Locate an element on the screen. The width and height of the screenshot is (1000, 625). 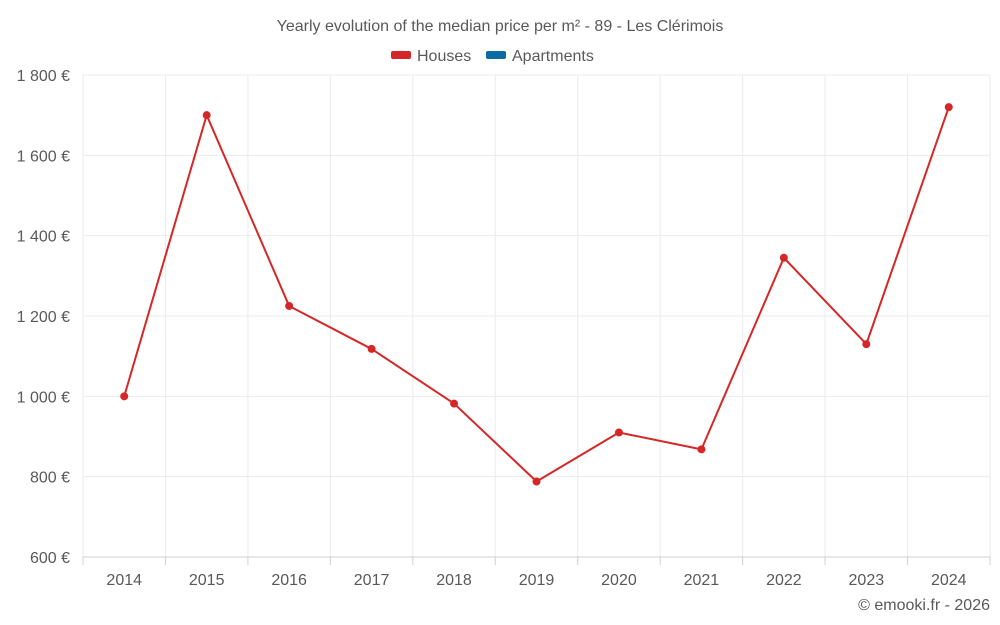
y-tick-label: 1 400 € is located at coordinates (43, 237).